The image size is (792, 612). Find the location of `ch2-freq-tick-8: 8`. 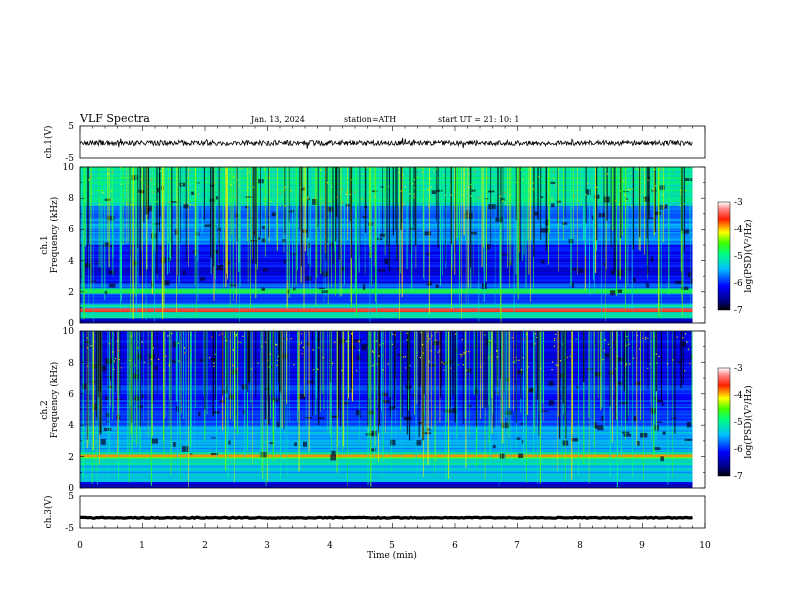

ch2-freq-tick-8: 8 is located at coordinates (71, 364).